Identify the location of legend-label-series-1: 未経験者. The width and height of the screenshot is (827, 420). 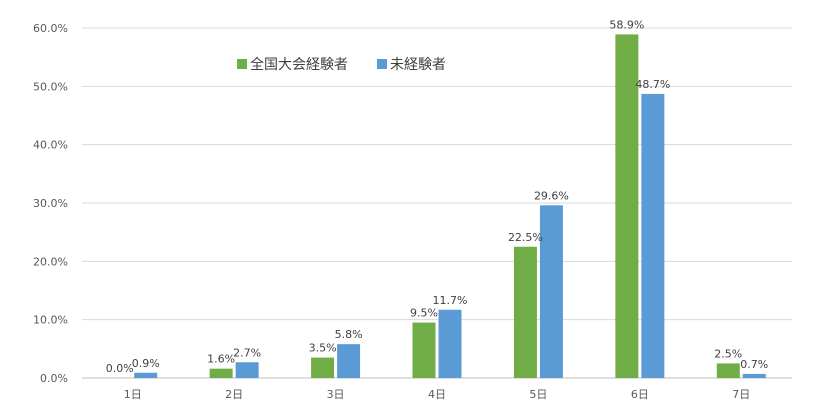
(418, 65).